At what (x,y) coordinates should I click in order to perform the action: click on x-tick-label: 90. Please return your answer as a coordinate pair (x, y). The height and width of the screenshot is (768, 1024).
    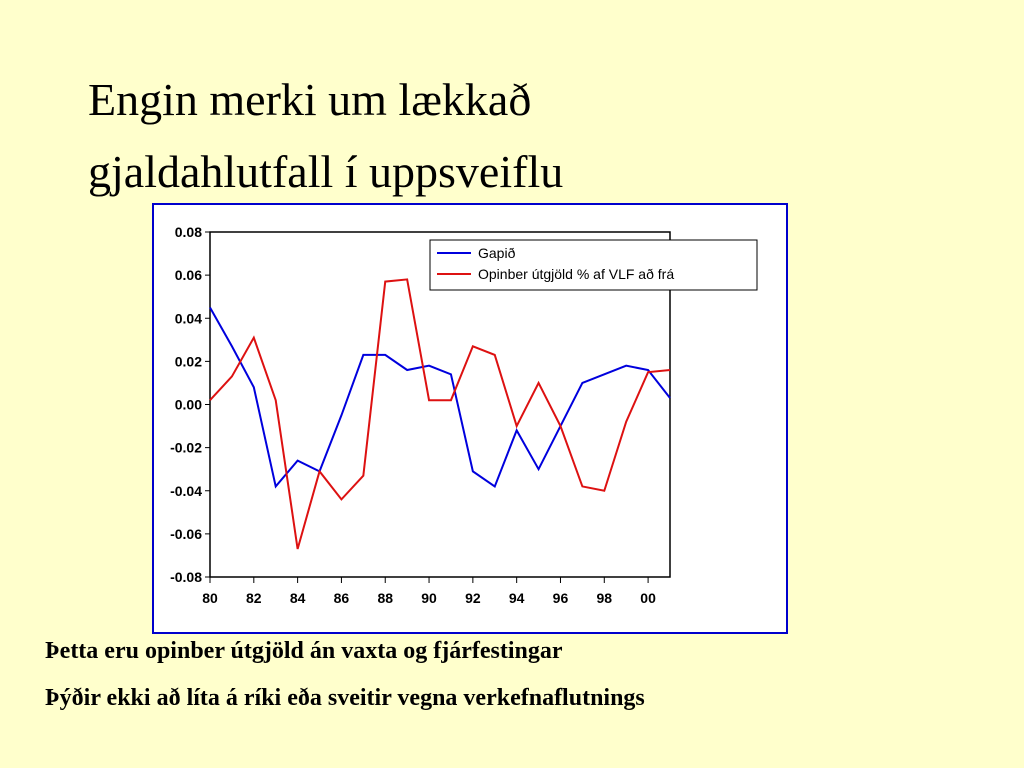
    Looking at the image, I should click on (429, 598).